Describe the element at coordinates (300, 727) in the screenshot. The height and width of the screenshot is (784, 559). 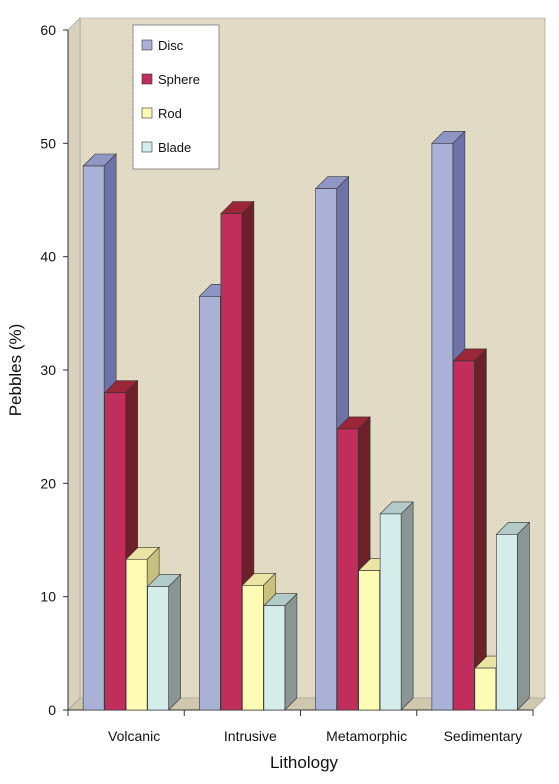
I see `x-axis-ticks: Volcanic Intrusive Metamorphic Sedimentary` at that location.